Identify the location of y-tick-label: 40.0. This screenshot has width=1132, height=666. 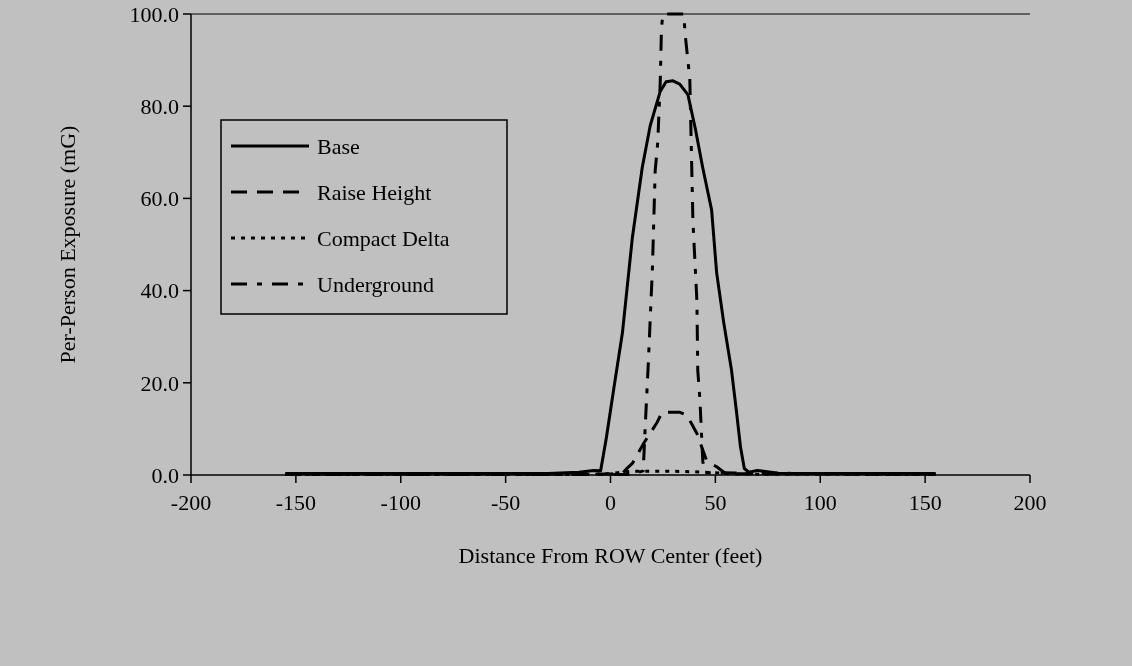
(159, 291).